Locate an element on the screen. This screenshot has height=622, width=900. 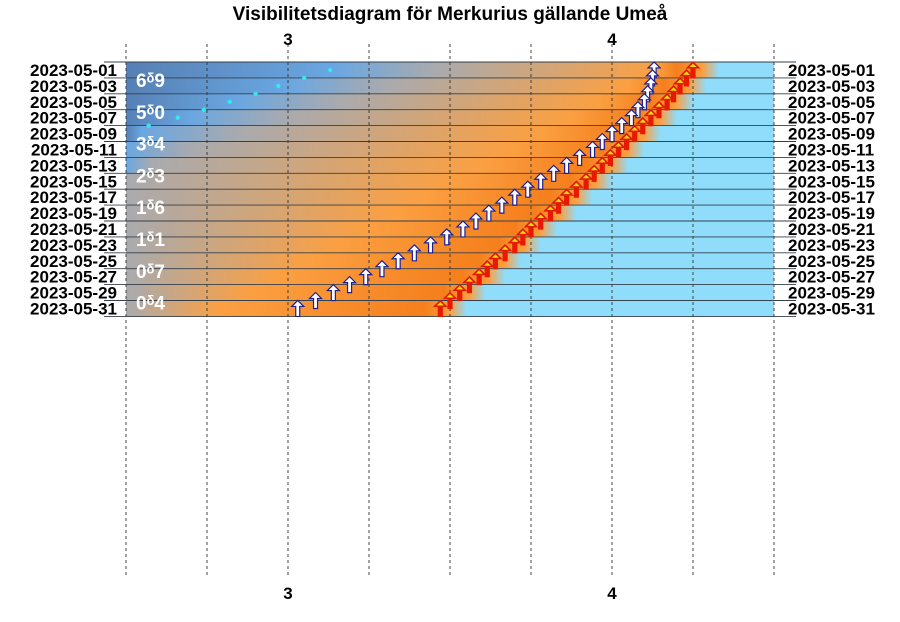
date-label-right: 2023-05-09 is located at coordinates (831, 134).